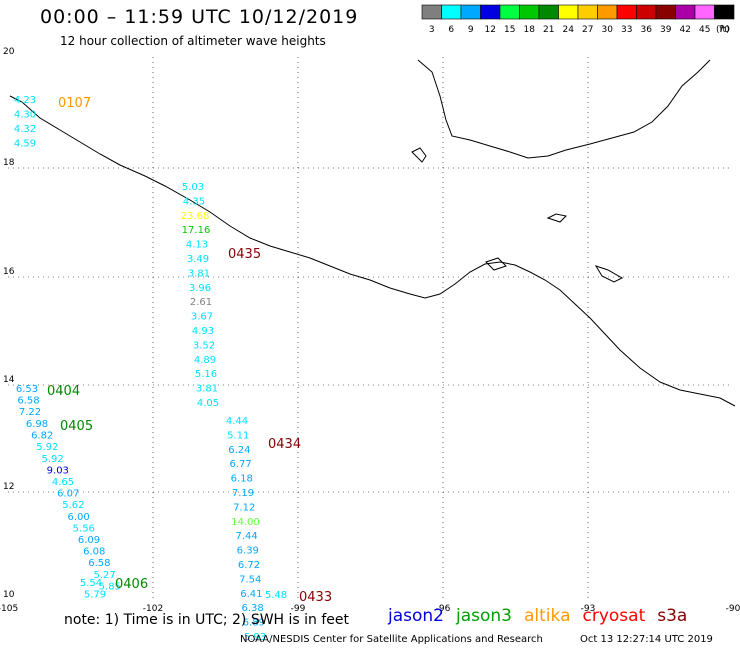 Image resolution: width=740 pixels, height=650 pixels. I want to click on scale-label: 42, so click(685, 30).